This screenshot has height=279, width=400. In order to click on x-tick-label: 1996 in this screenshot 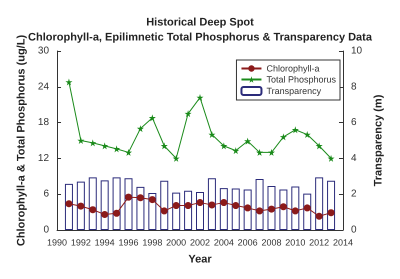, I will do `click(128, 243)`.